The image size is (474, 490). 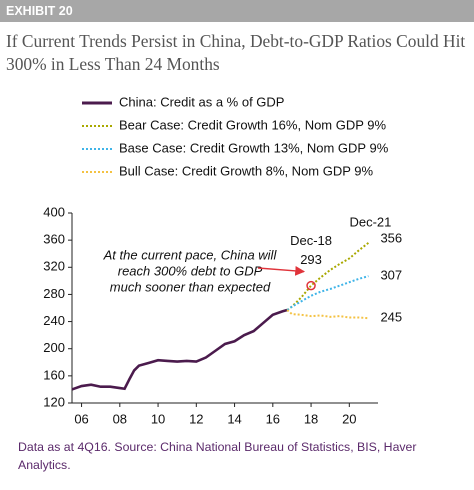 I want to click on annotation: reach 300% debt to GDP, so click(x=190, y=270).